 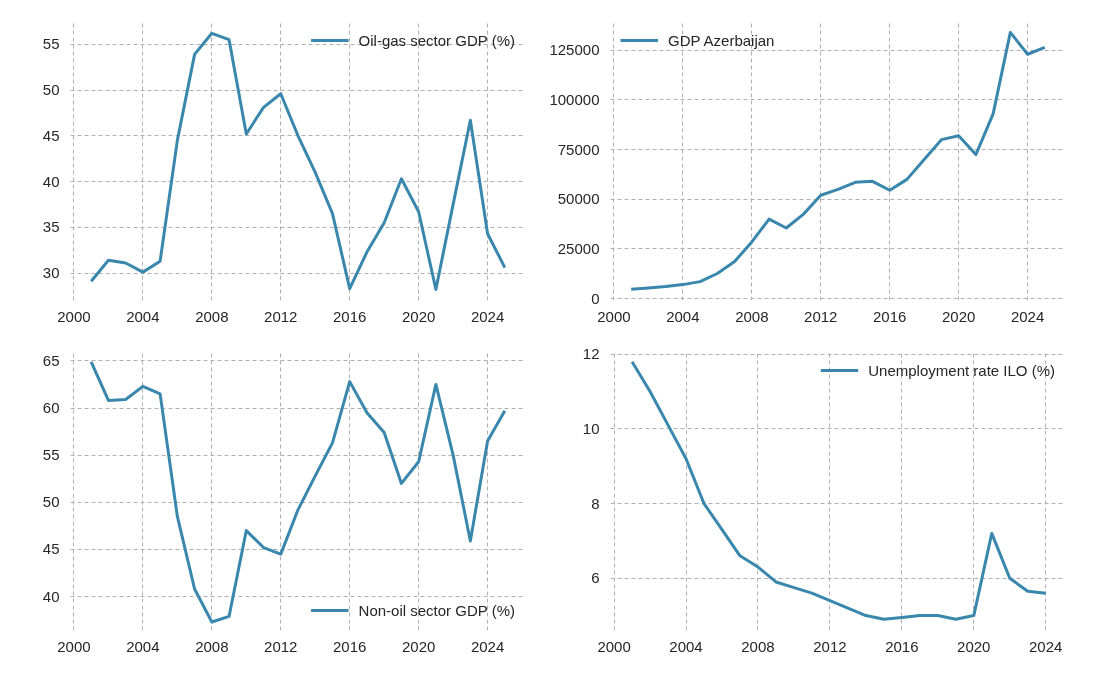 I want to click on y-tick-label: 50000, so click(x=578, y=199).